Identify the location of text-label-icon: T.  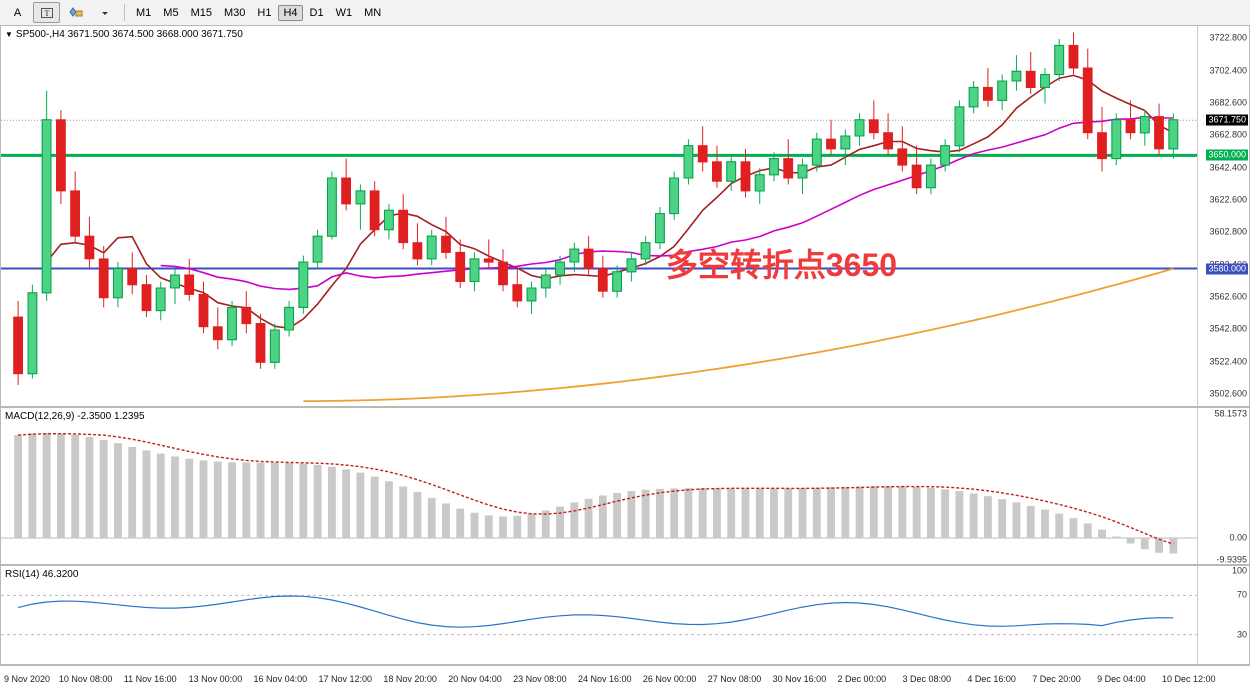
(46, 13).